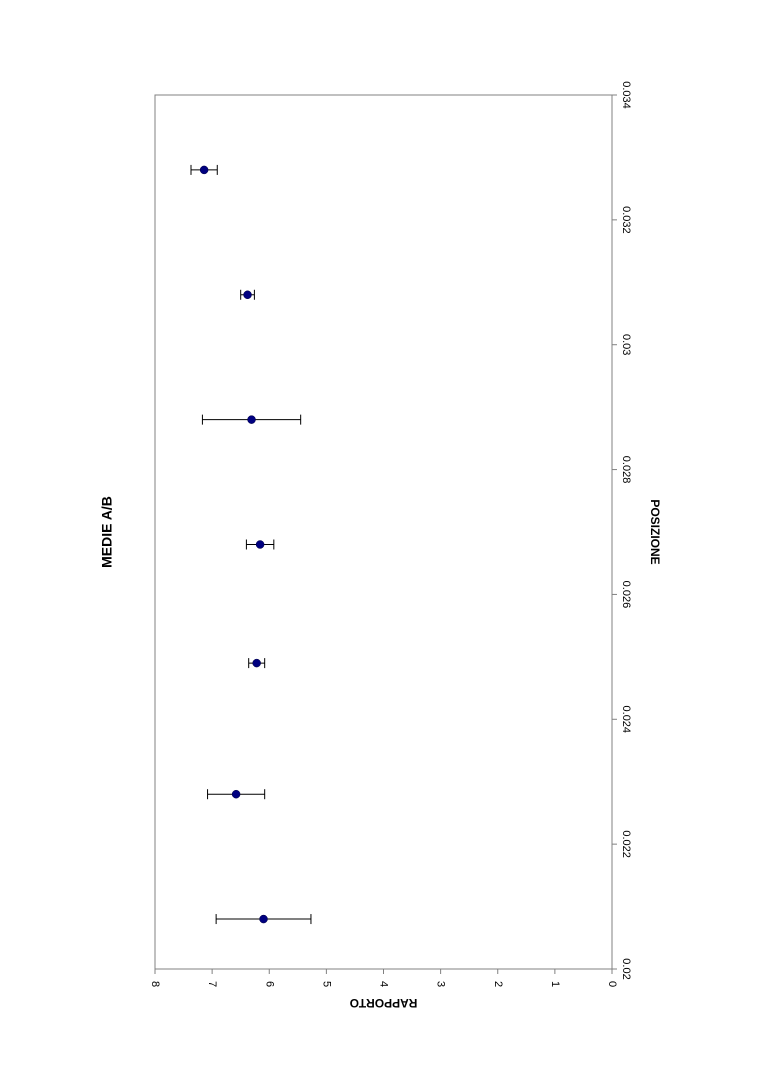 Image resolution: width=763 pixels, height=1091 pixels. Describe the element at coordinates (269, 984) in the screenshot. I see `y-tick-label: 6` at that location.